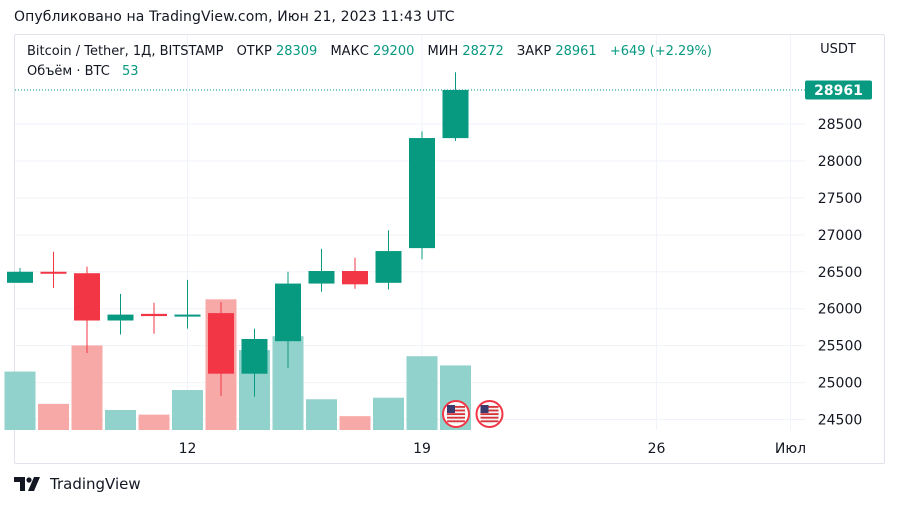 The width and height of the screenshot is (900, 506). What do you see at coordinates (661, 51) in the screenshot?
I see `legend-change: +649 (+2.29%)` at bounding box center [661, 51].